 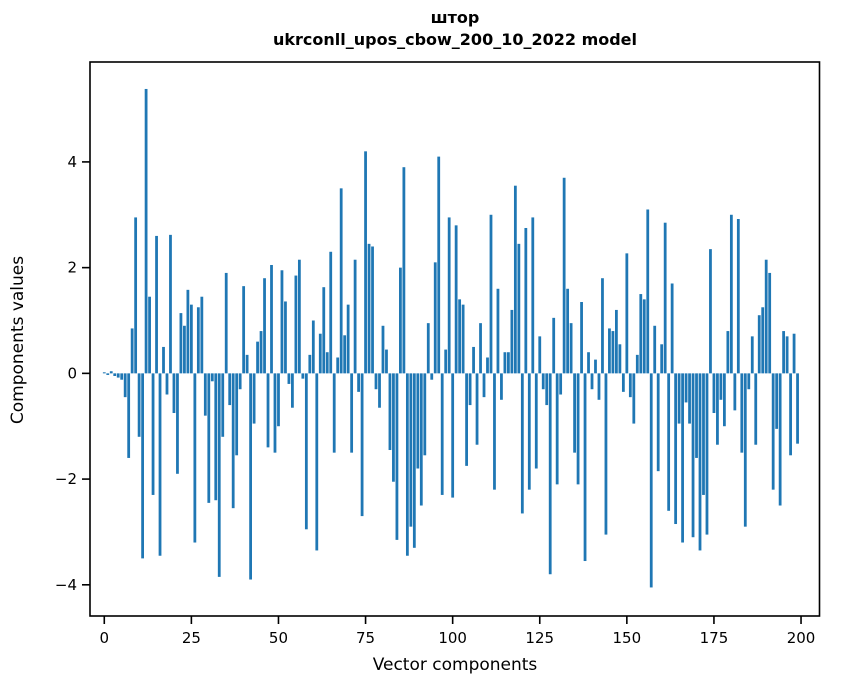 What do you see at coordinates (539, 638) in the screenshot?
I see `x-tick-label: 125` at bounding box center [539, 638].